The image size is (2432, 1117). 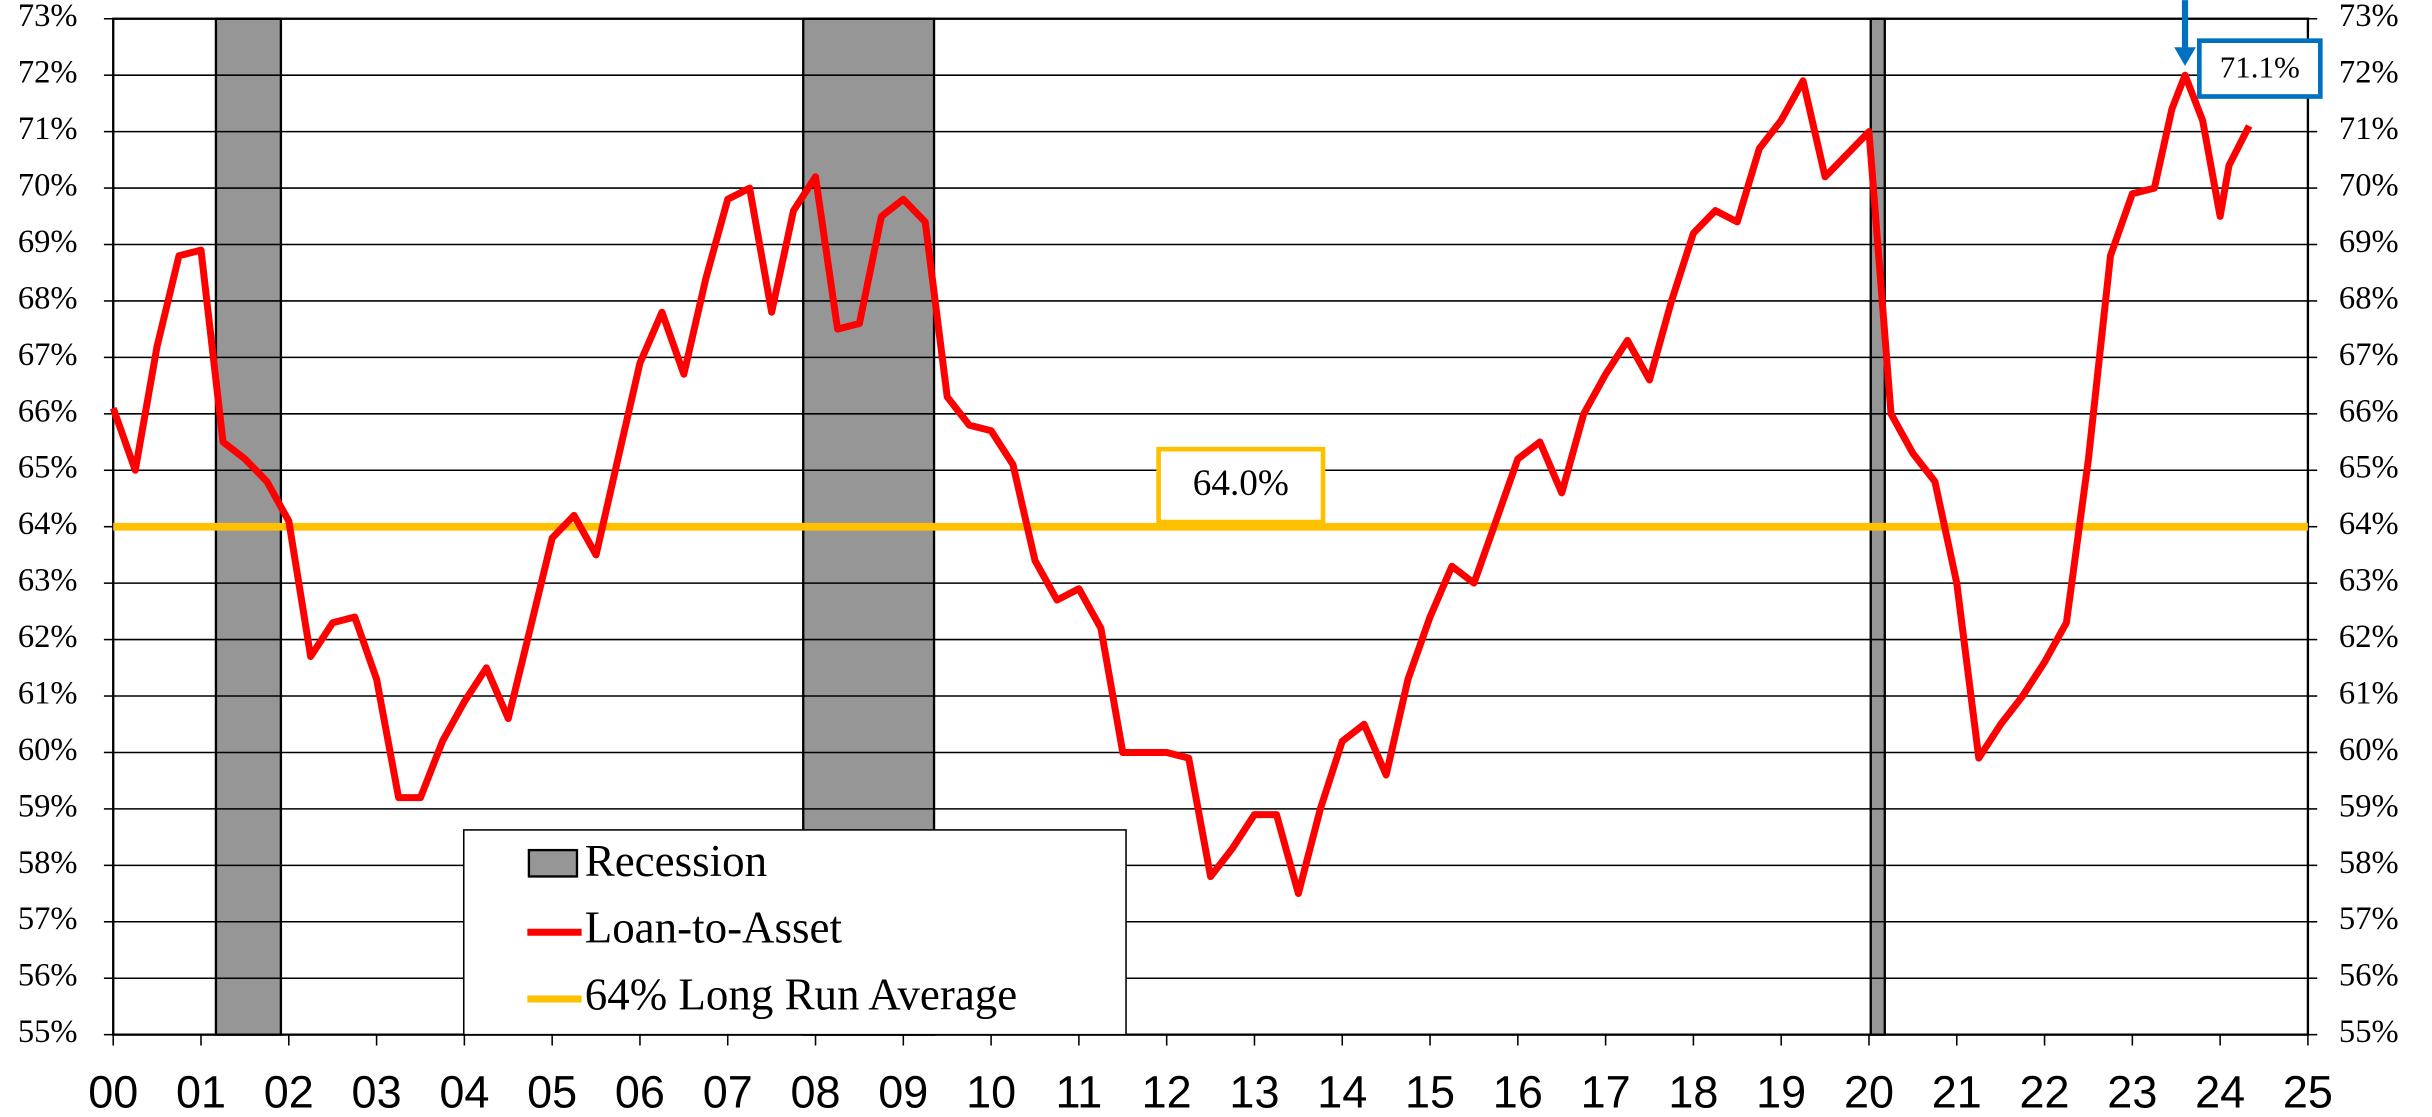 What do you see at coordinates (2308, 1092) in the screenshot?
I see `x-tick-label: 25` at bounding box center [2308, 1092].